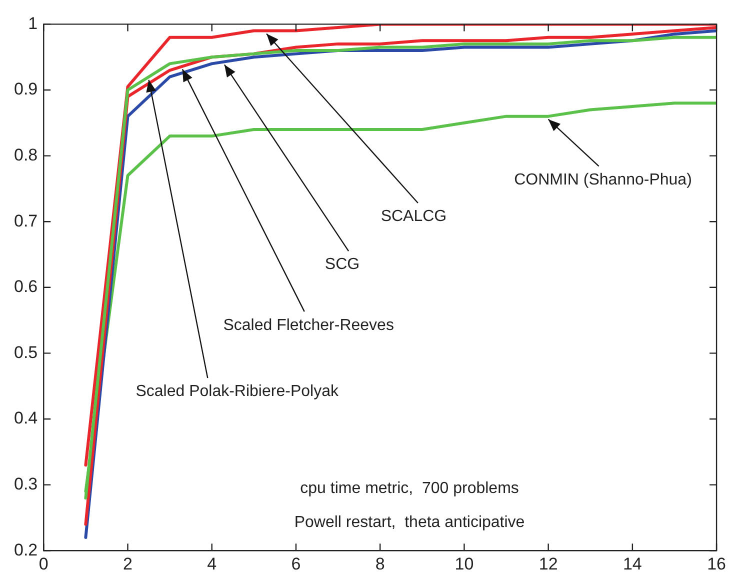 The image size is (738, 587). What do you see at coordinates (296, 564) in the screenshot?
I see `x-tick-label: 6` at bounding box center [296, 564].